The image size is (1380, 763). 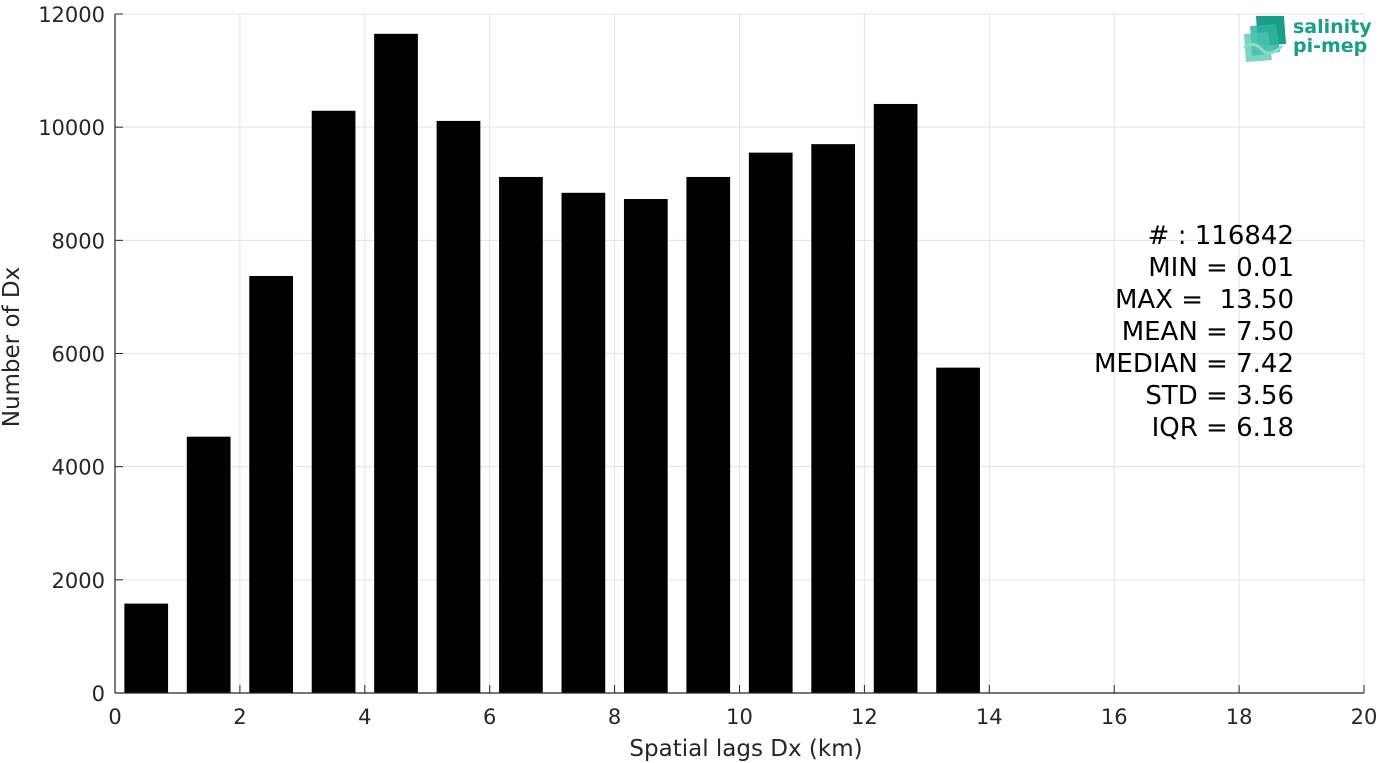 What do you see at coordinates (114, 717) in the screenshot?
I see `x-tick-label: 0` at bounding box center [114, 717].